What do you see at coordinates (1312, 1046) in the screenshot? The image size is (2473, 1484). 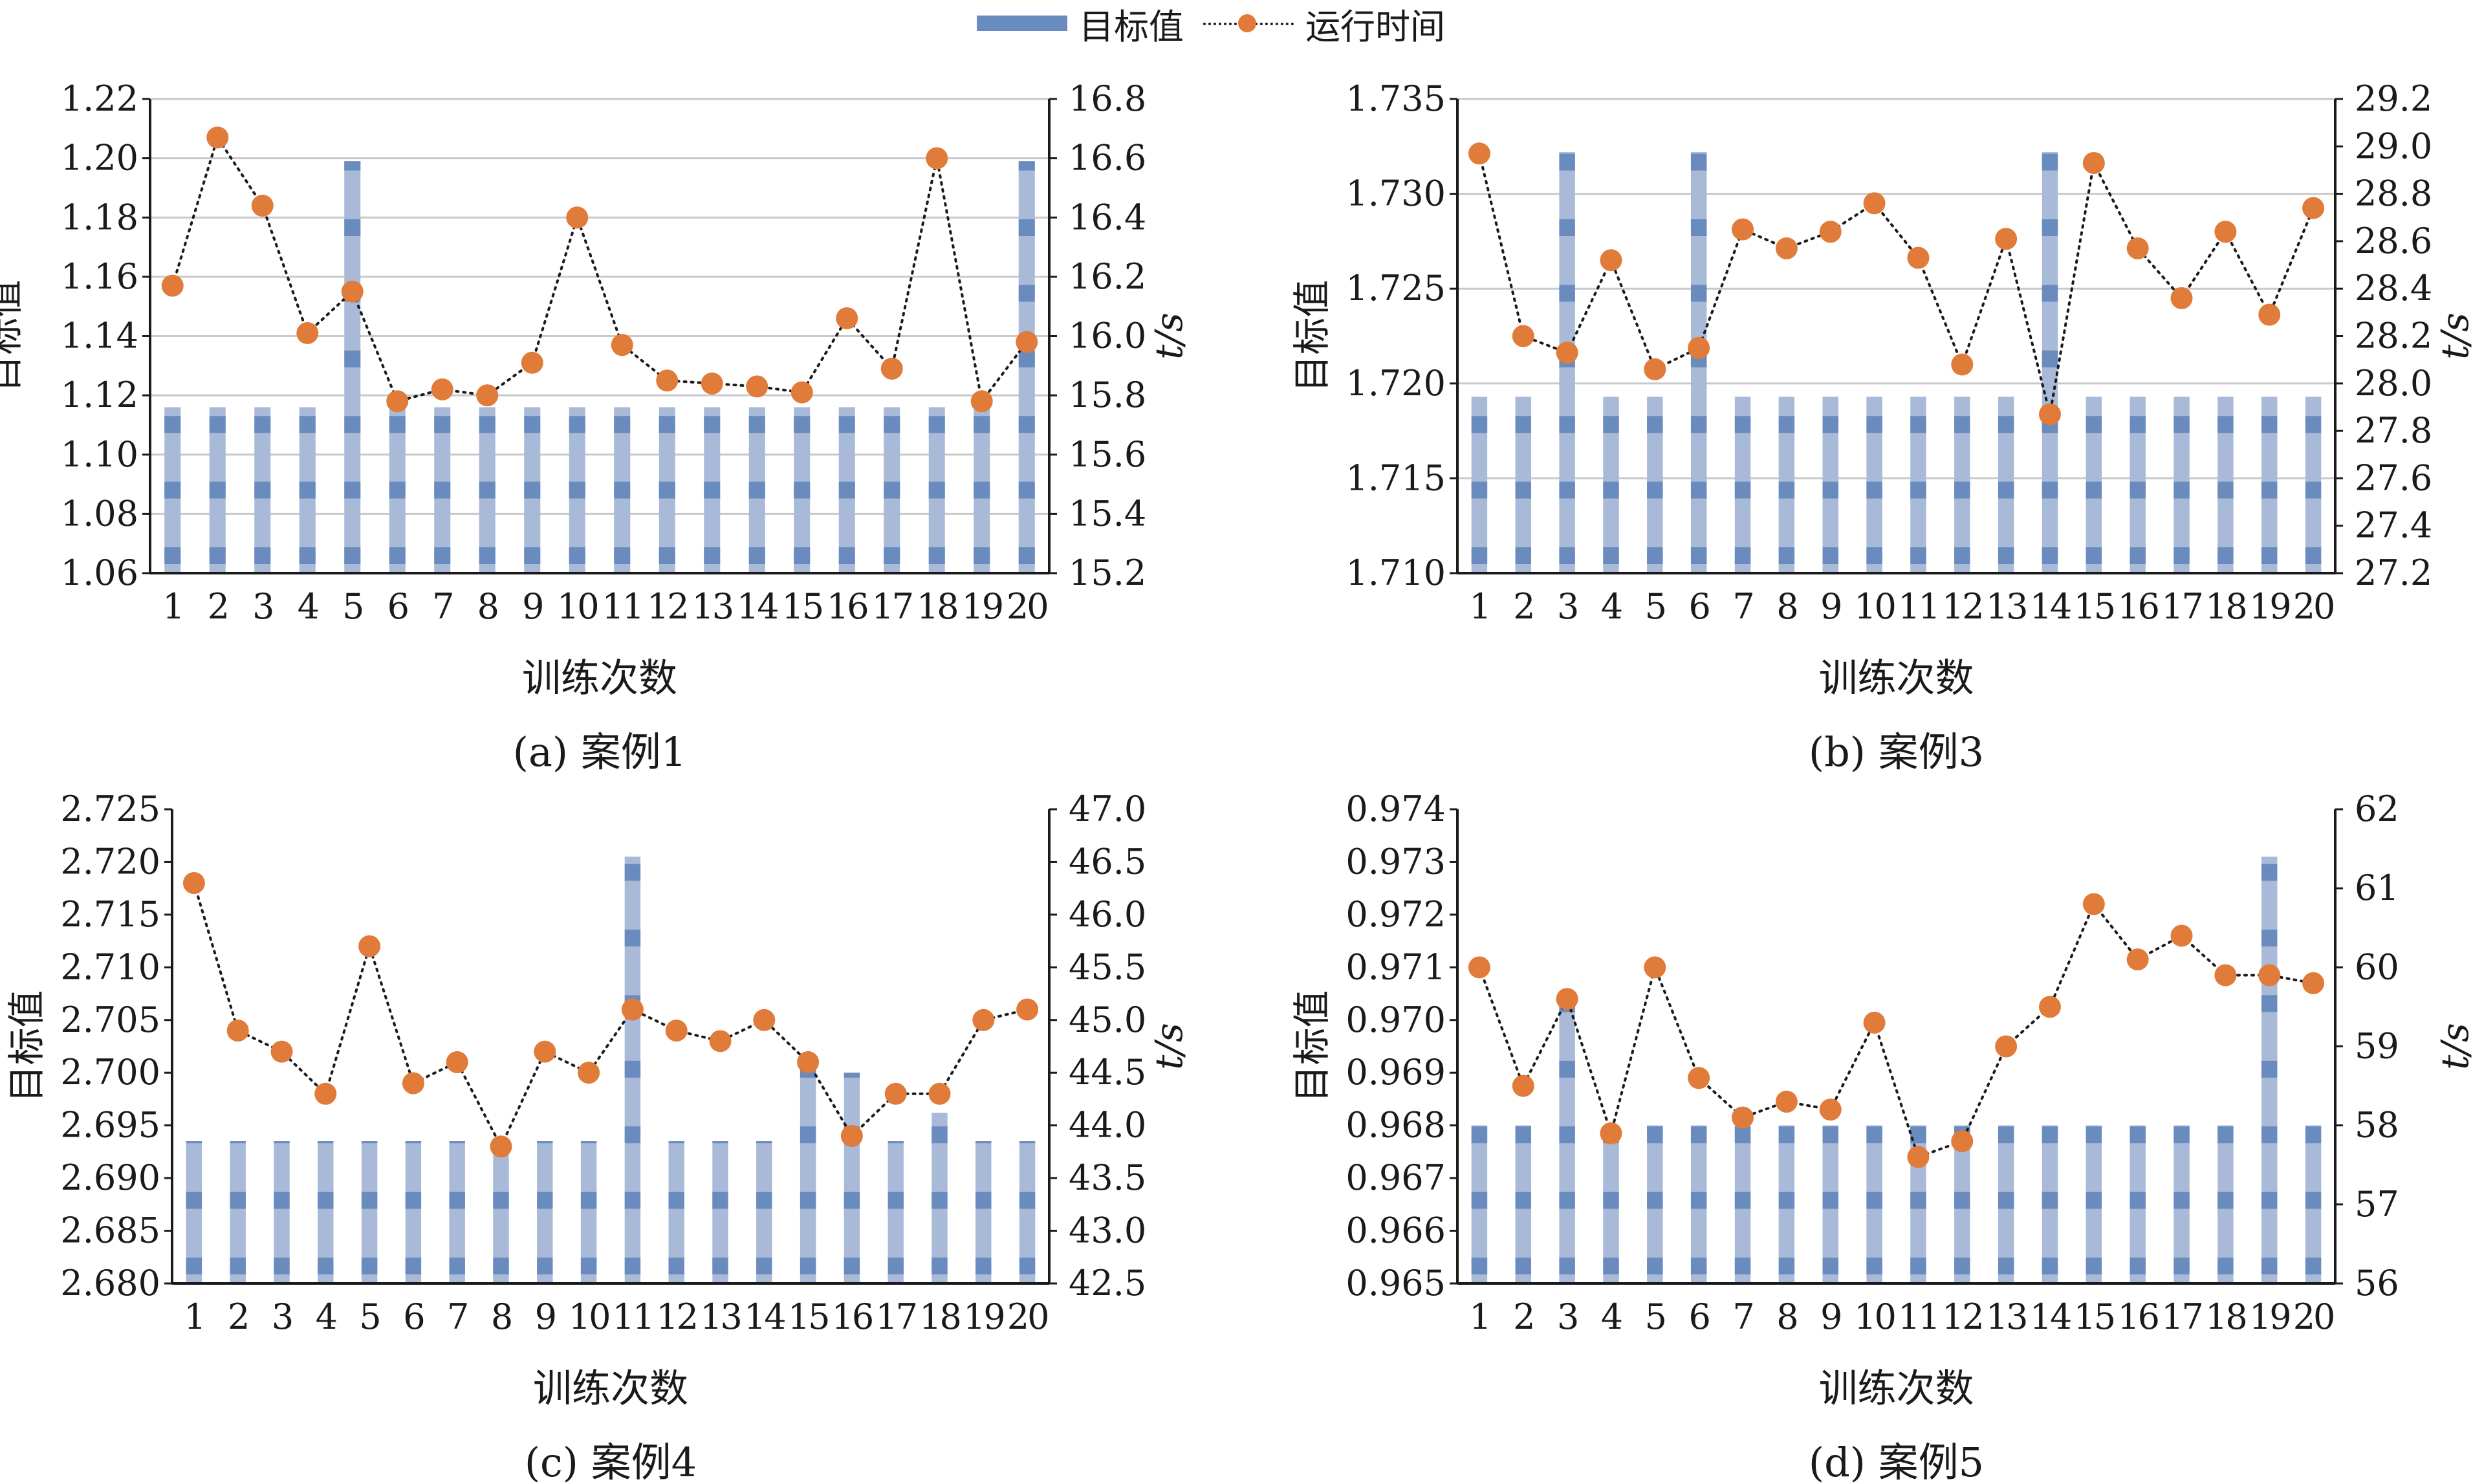 I see `y-axis-title: 目标值` at bounding box center [1312, 1046].